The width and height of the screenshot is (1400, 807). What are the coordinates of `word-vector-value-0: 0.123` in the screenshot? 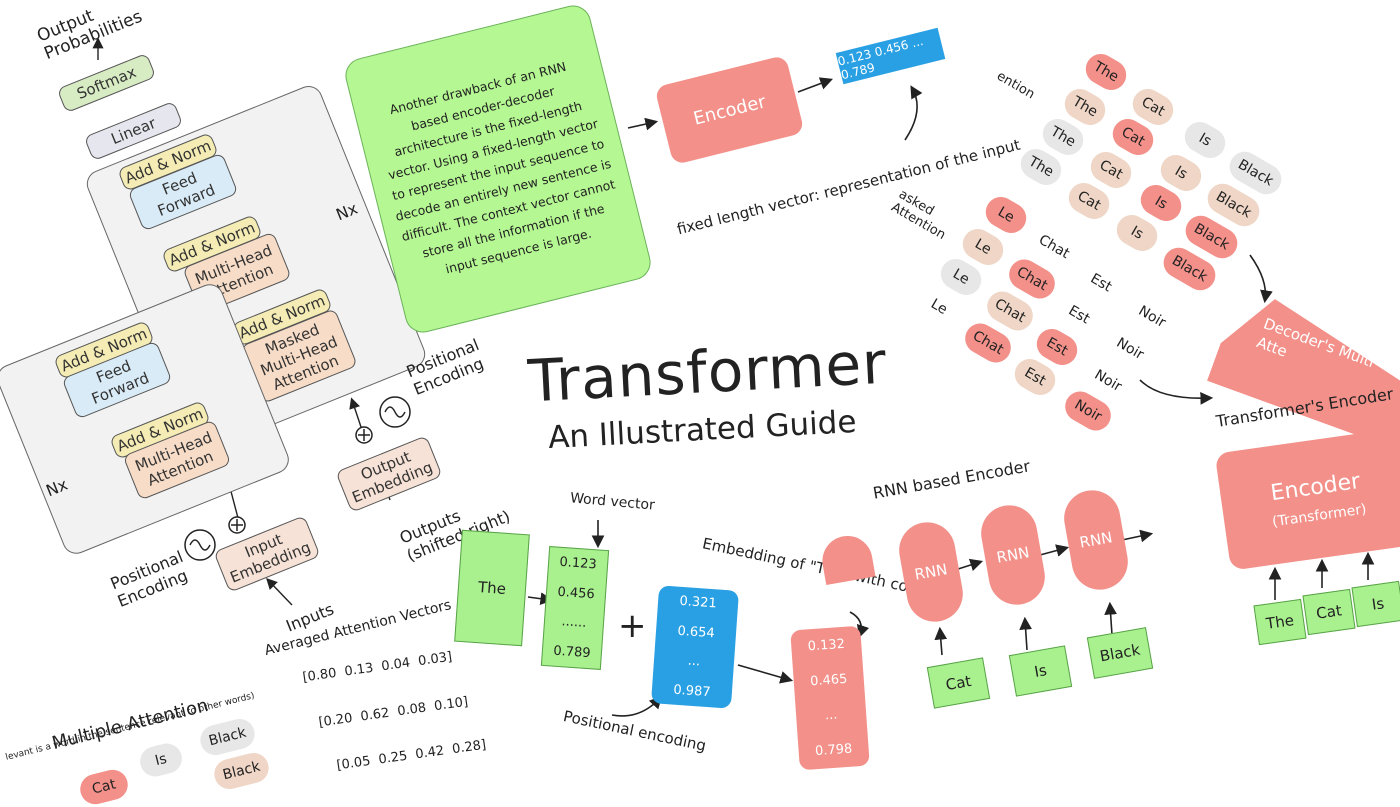 It's located at (578, 564).